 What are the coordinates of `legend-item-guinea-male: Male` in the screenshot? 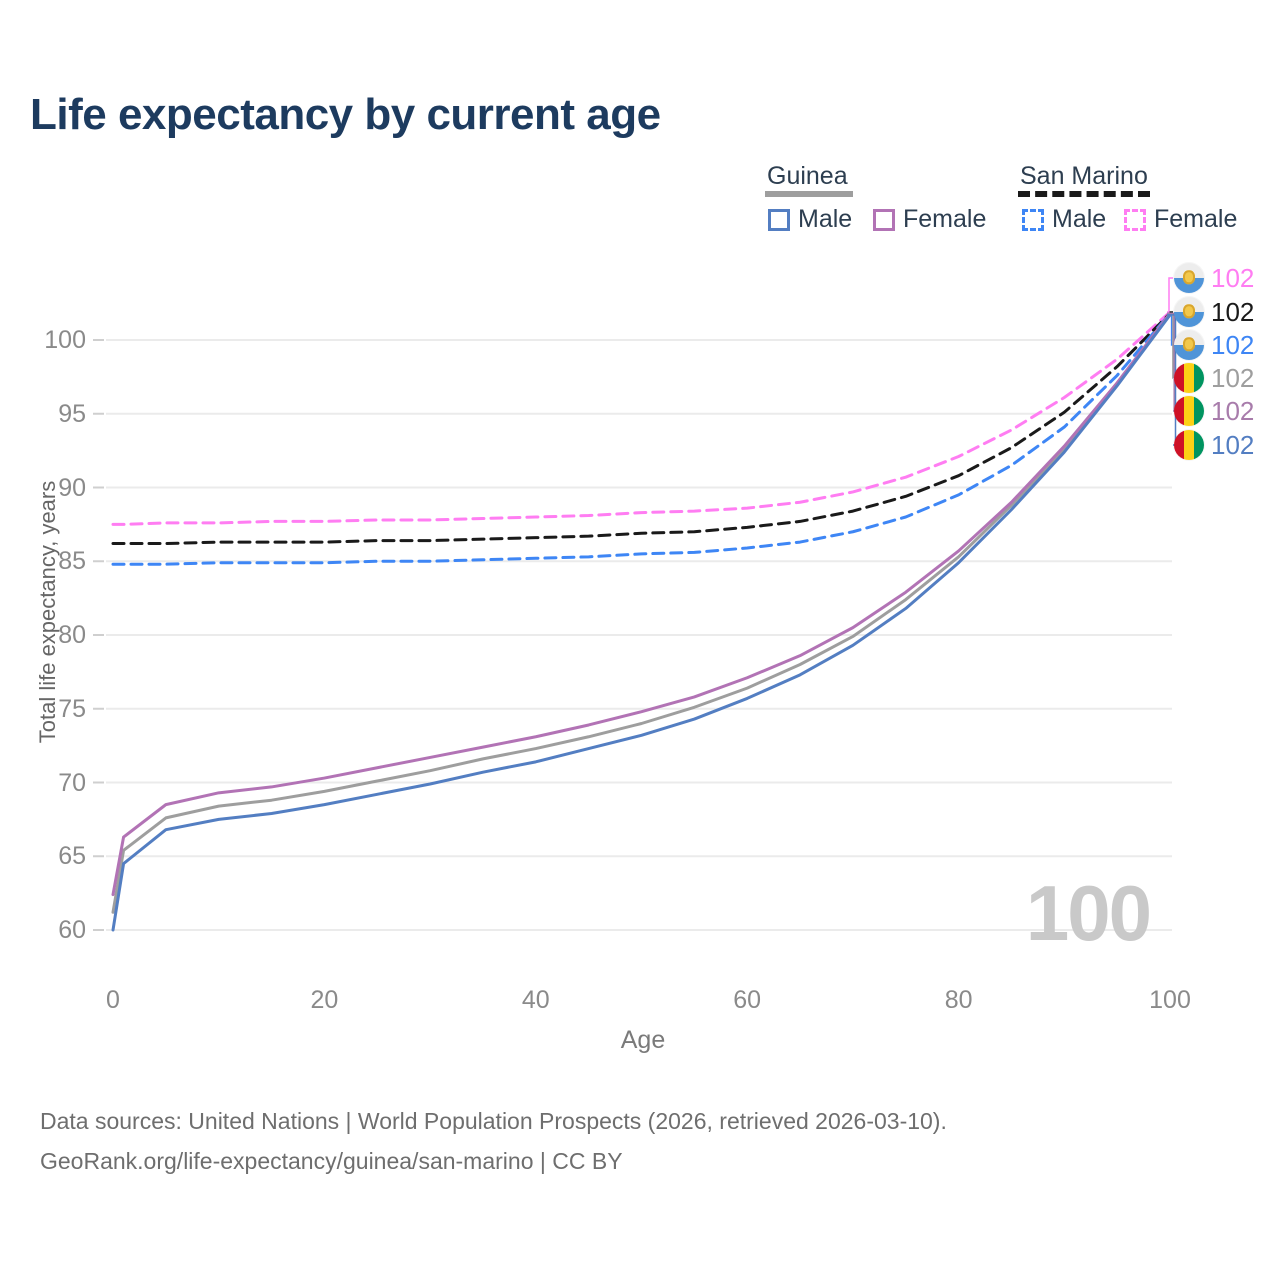 It's located at (810, 219).